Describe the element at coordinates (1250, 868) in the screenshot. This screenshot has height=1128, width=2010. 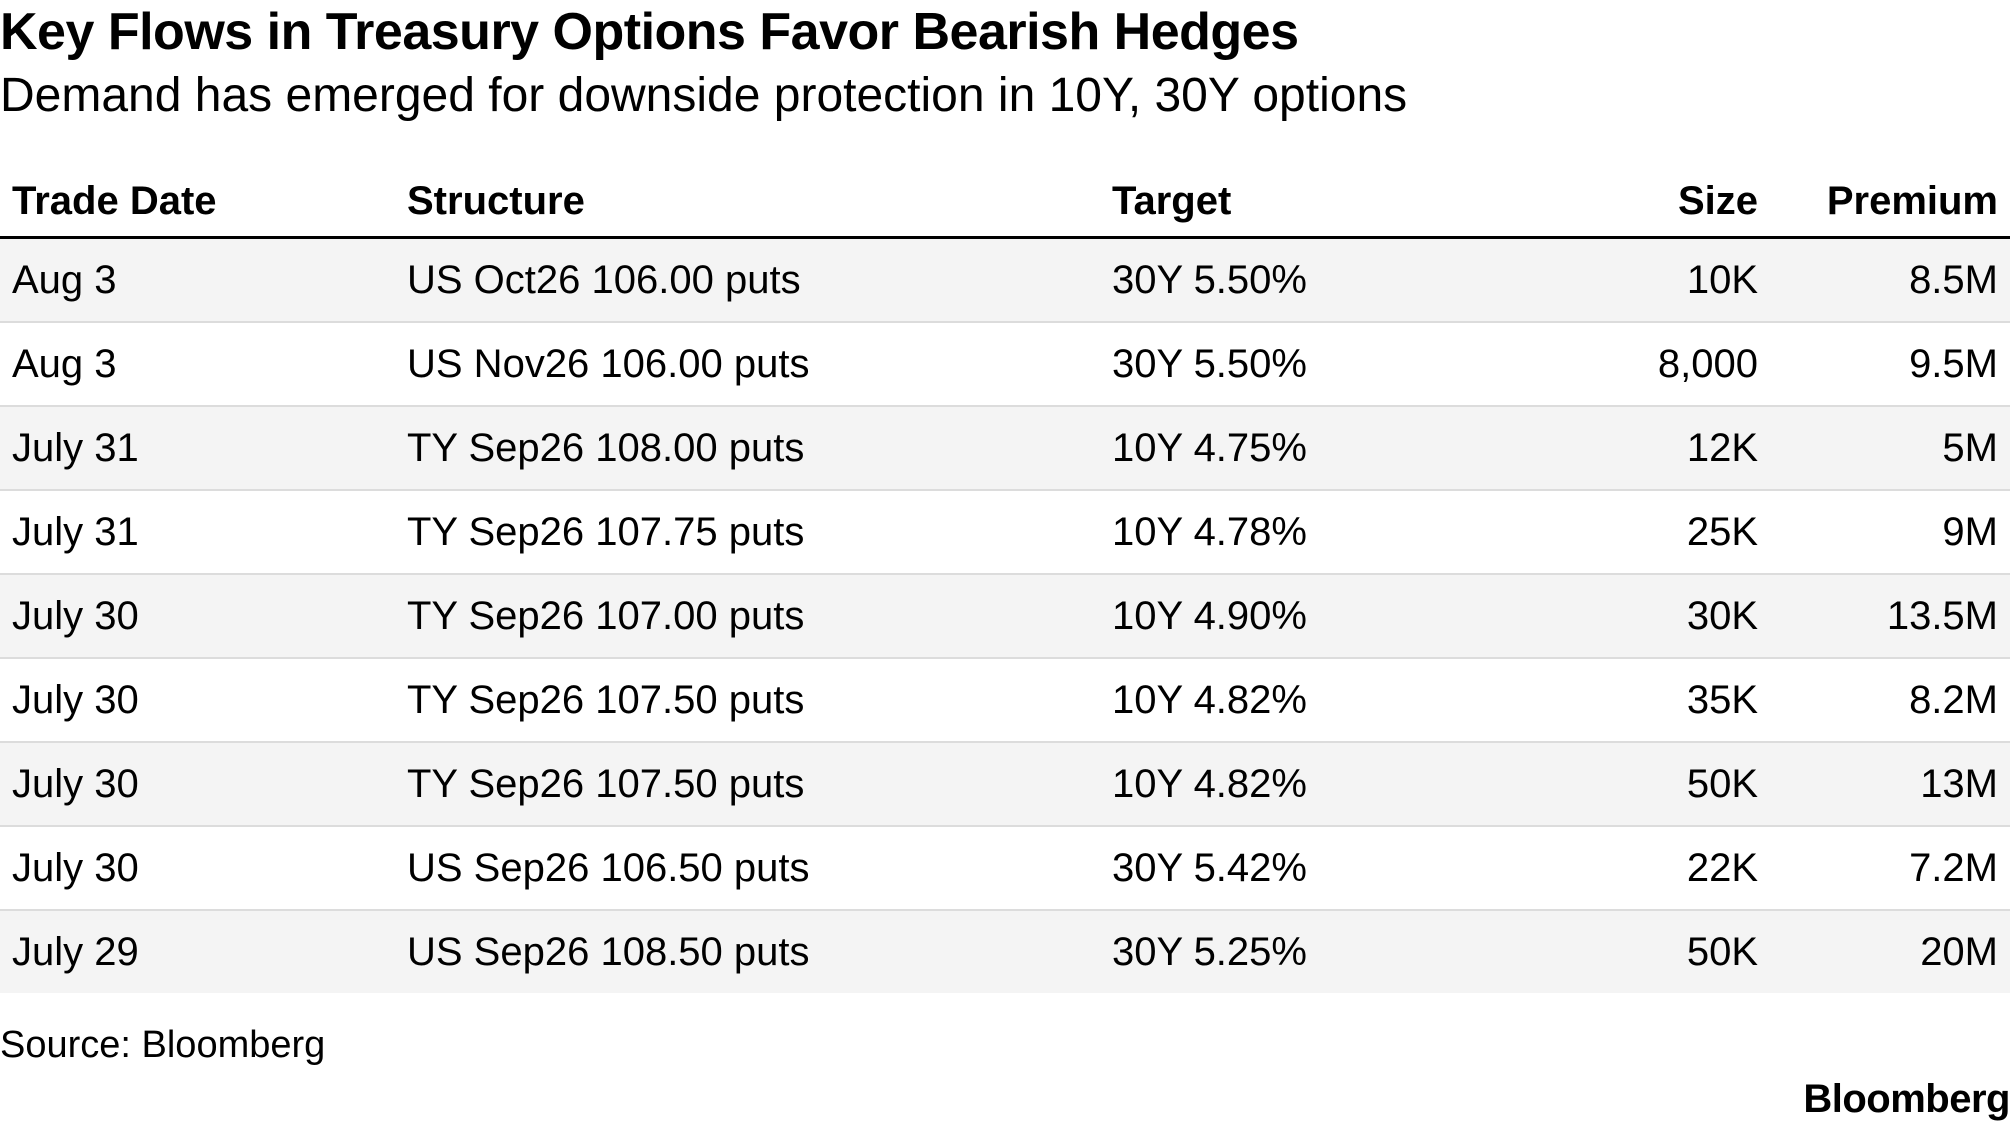
I see `cell-target: 30Y 5.42%` at that location.